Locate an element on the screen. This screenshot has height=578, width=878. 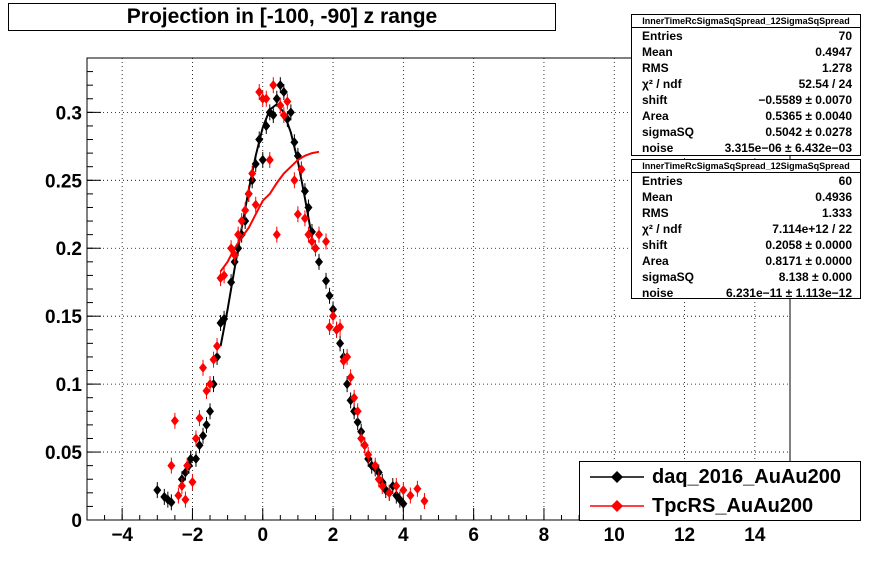
x-tick-label: 10 is located at coordinates (614, 535).